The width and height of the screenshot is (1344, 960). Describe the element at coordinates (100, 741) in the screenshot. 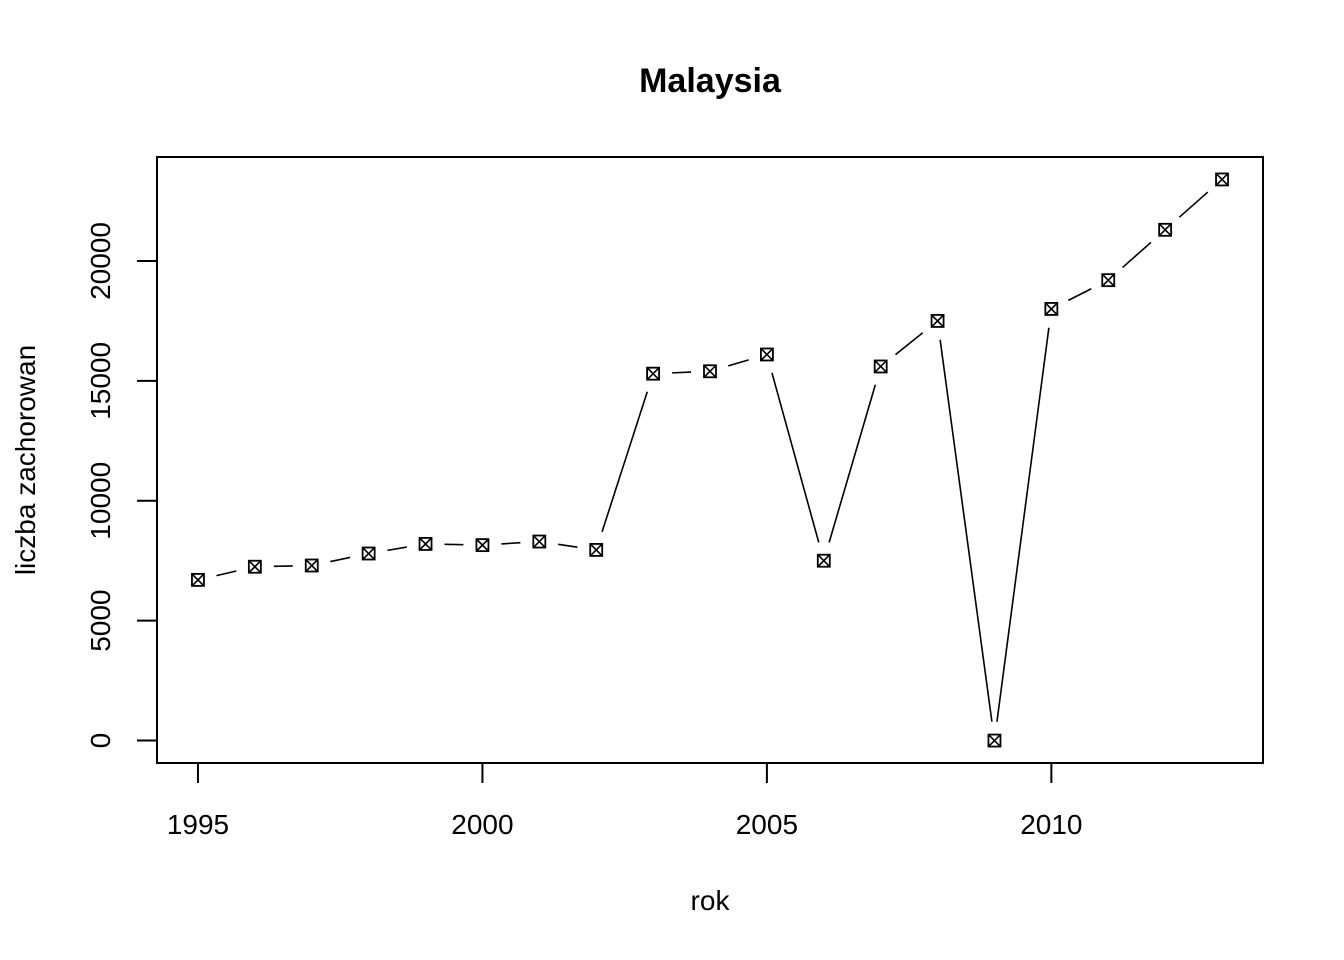

I see `y-tick-label: 0` at that location.